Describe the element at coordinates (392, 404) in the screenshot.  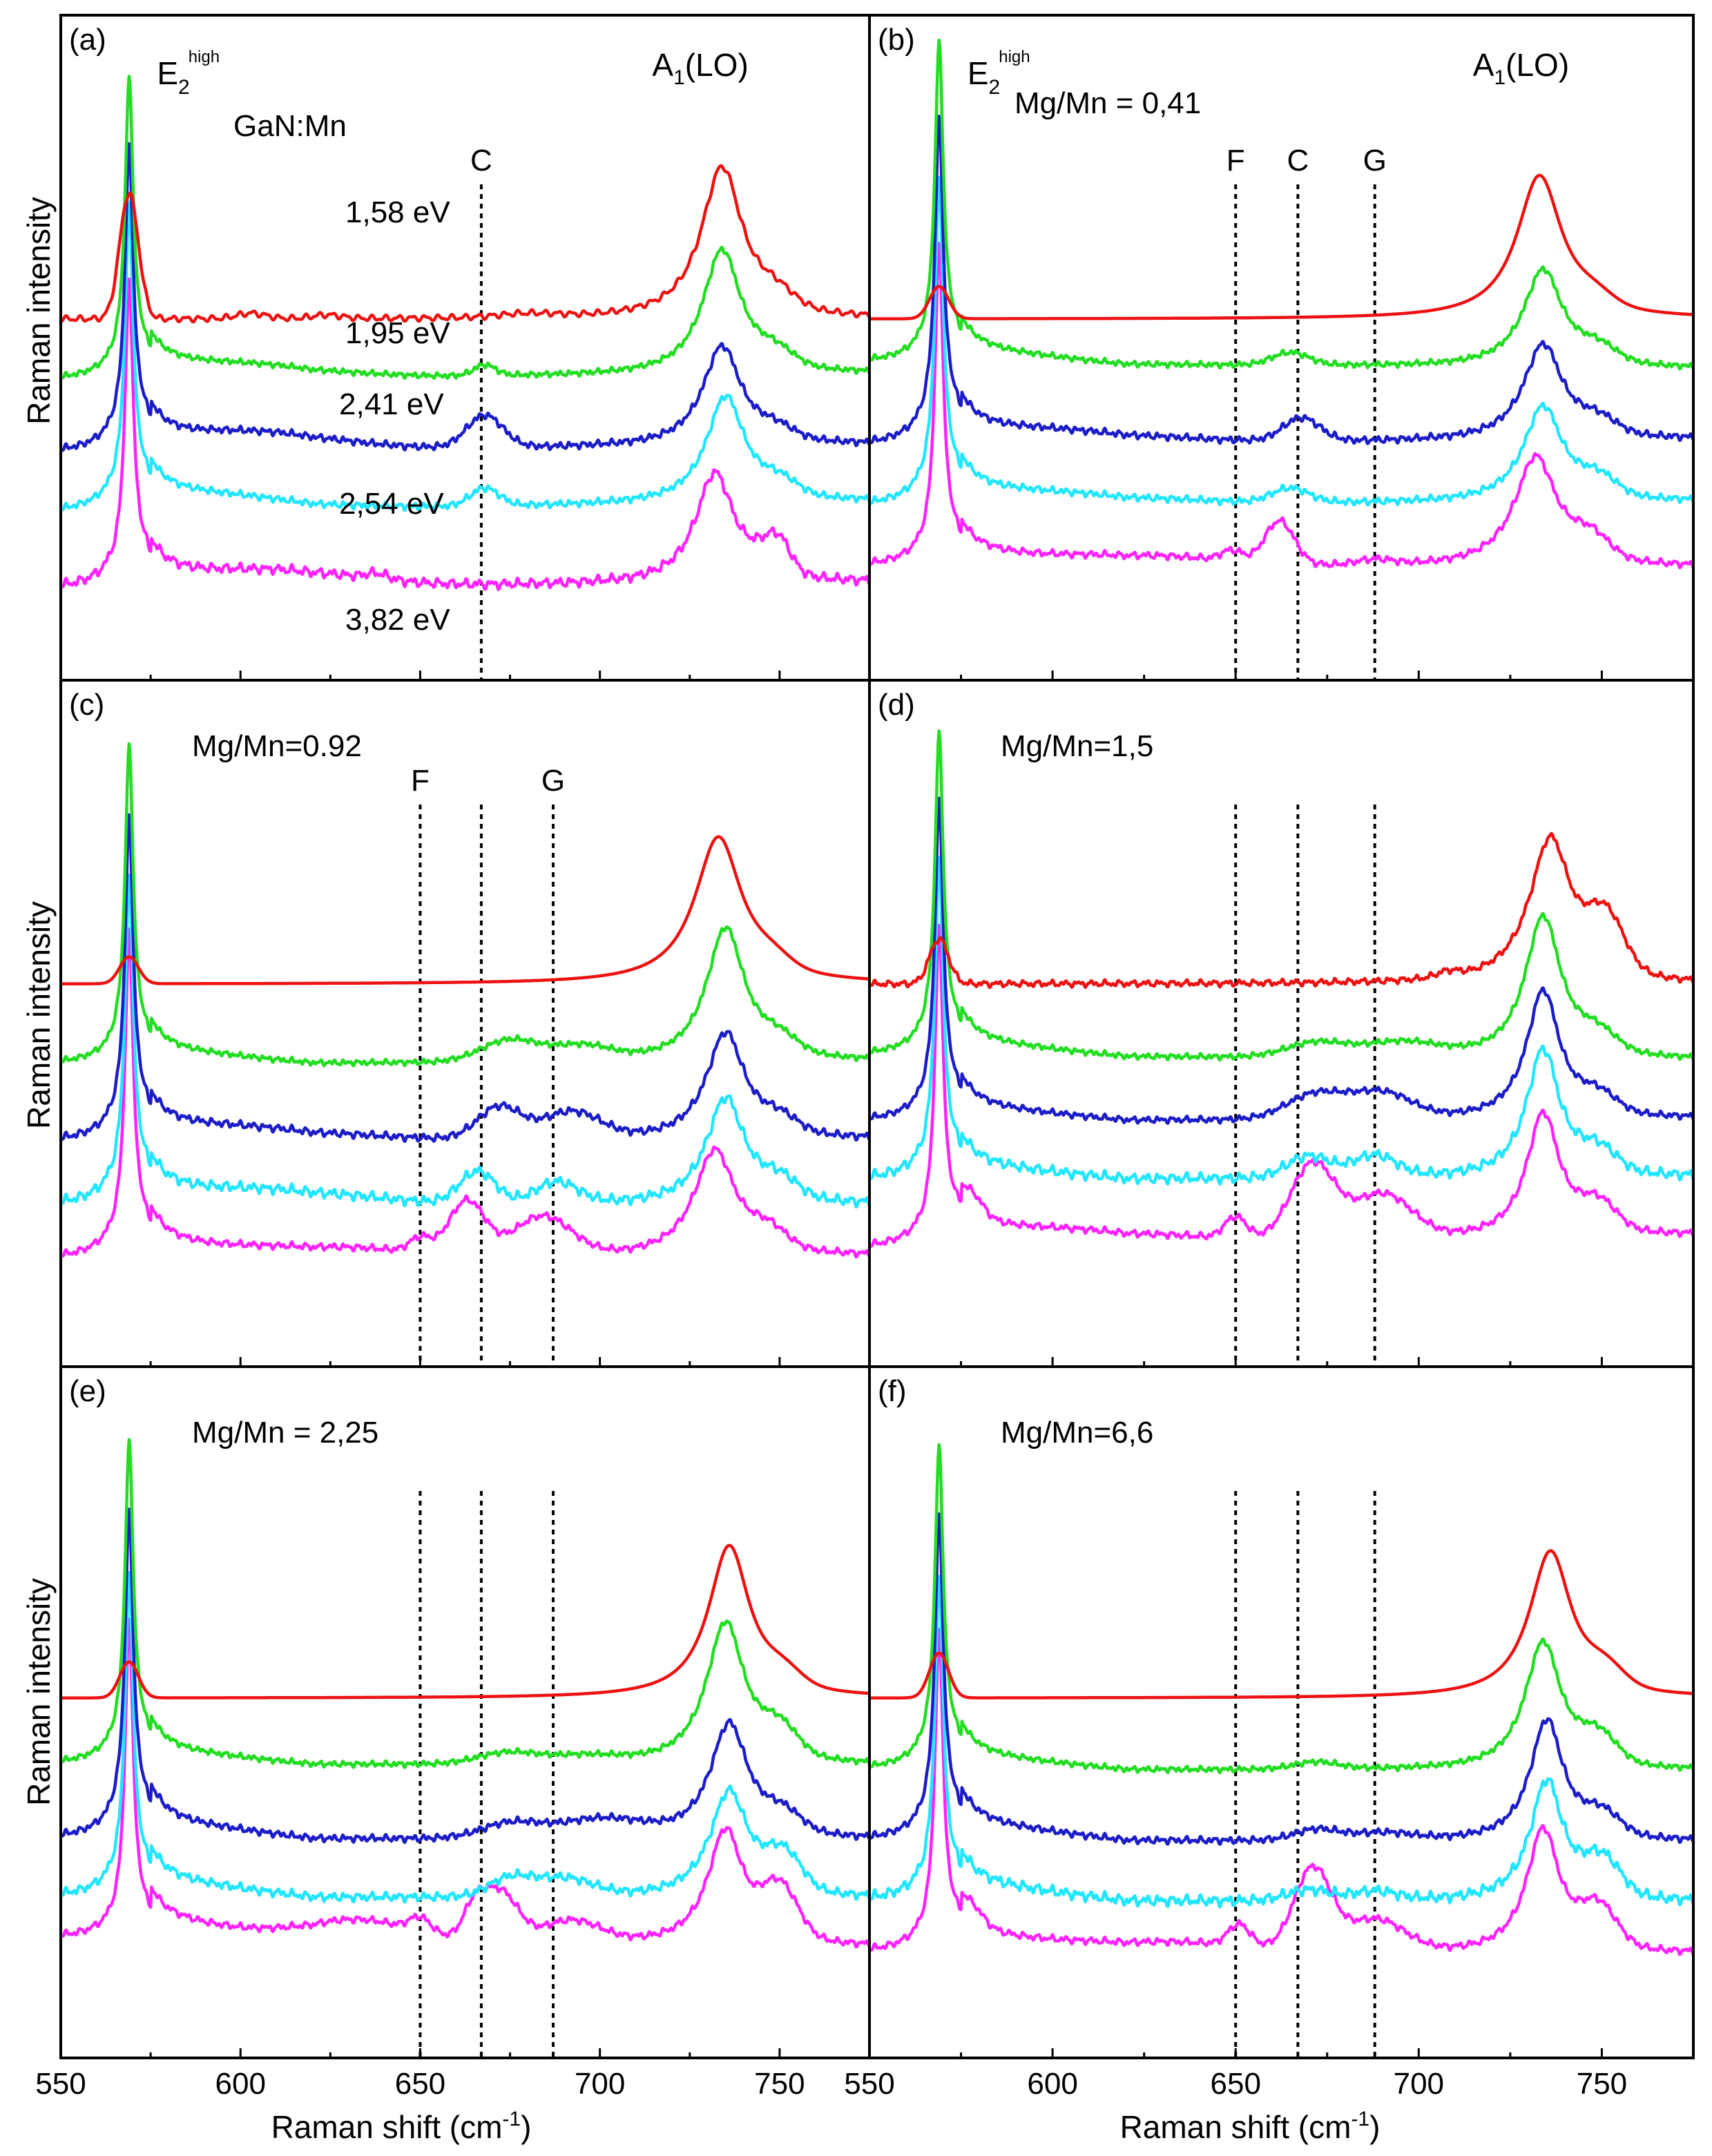
I see `energy-label: 2,41 eV` at that location.